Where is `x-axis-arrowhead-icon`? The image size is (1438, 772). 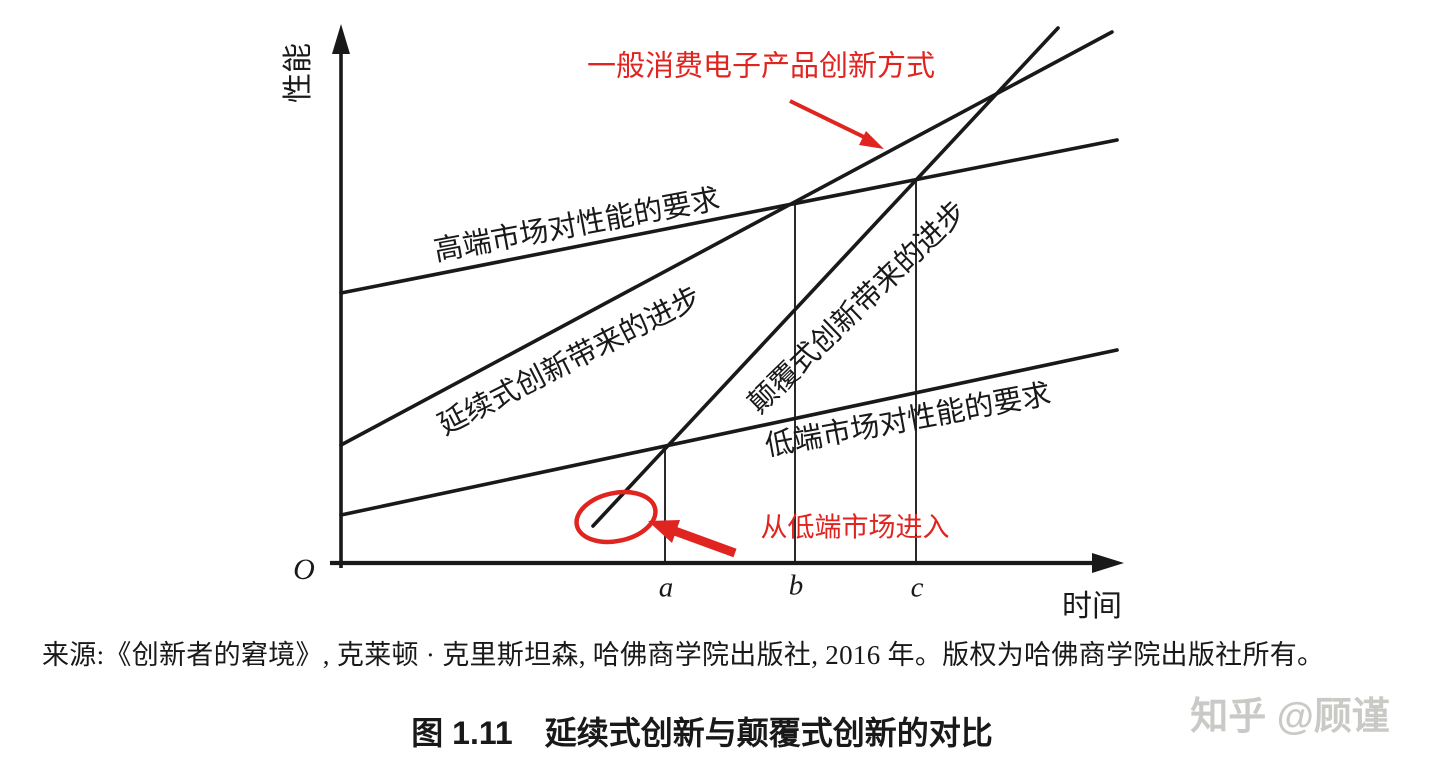 x-axis-arrowhead-icon is located at coordinates (1108, 563).